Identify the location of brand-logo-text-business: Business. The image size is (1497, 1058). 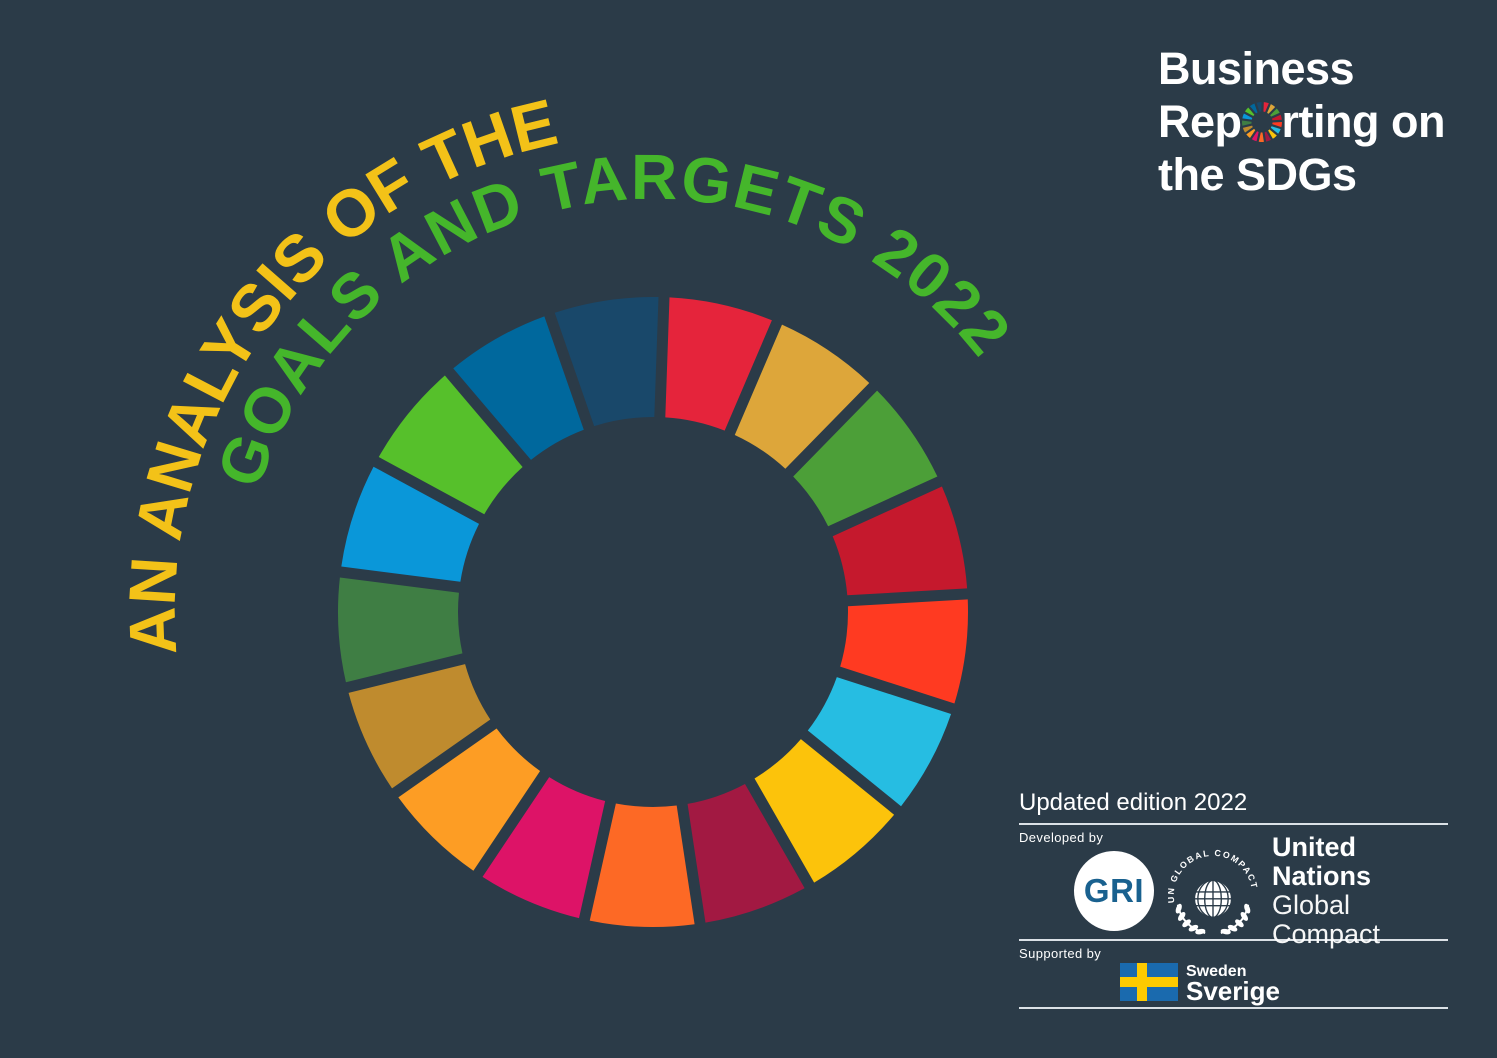
(1256, 68).